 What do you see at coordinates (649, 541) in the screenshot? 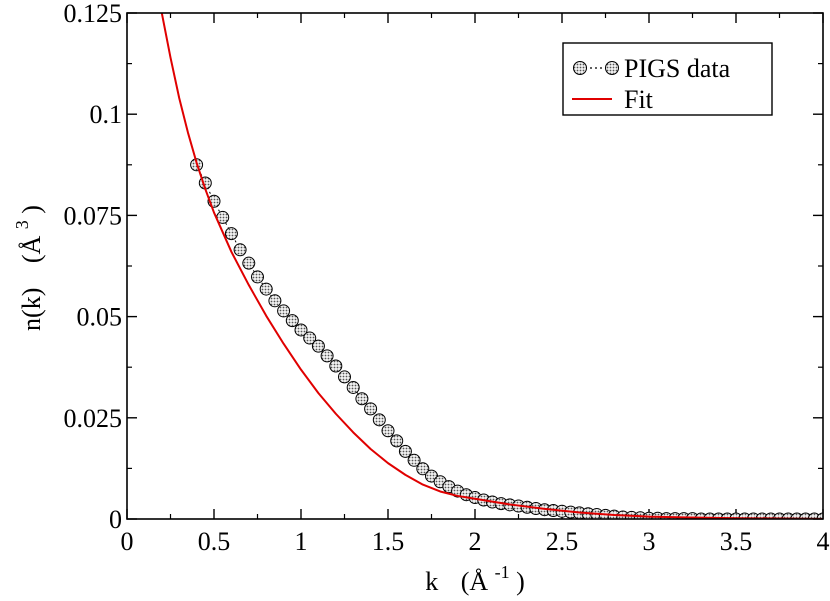
I see `x-tick-label: 3` at bounding box center [649, 541].